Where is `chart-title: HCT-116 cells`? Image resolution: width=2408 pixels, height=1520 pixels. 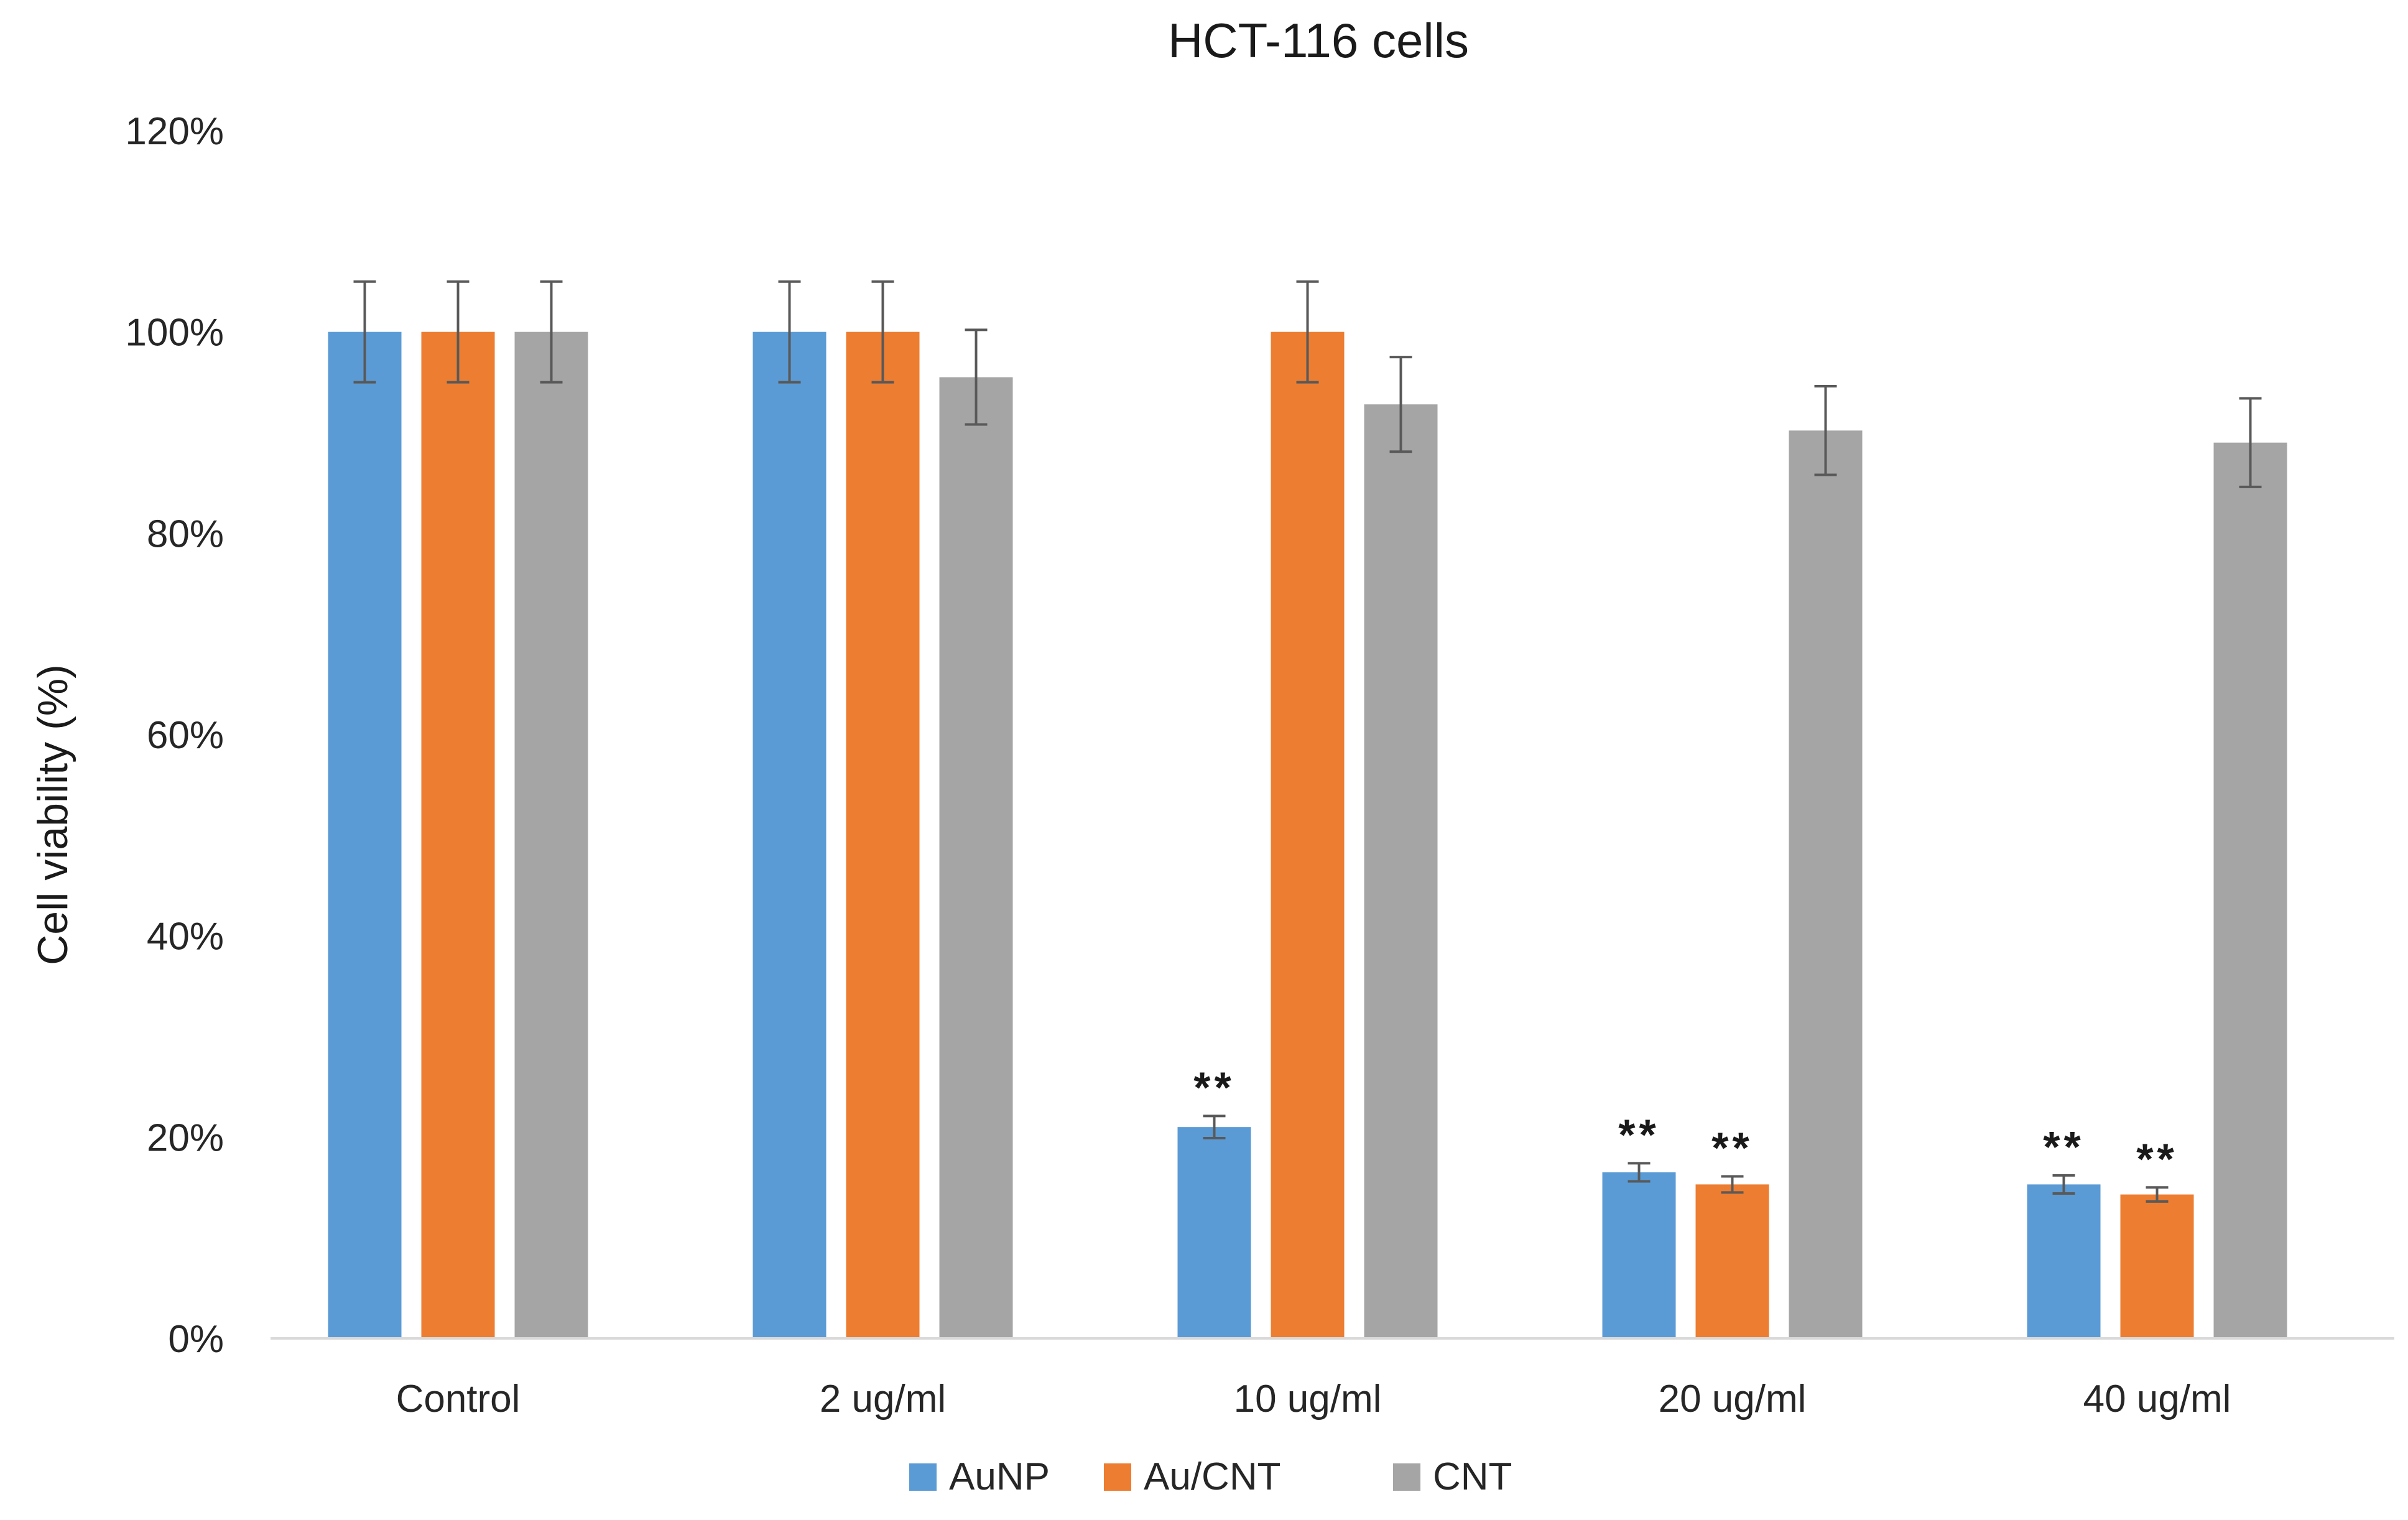 chart-title: HCT-116 cells is located at coordinates (1318, 41).